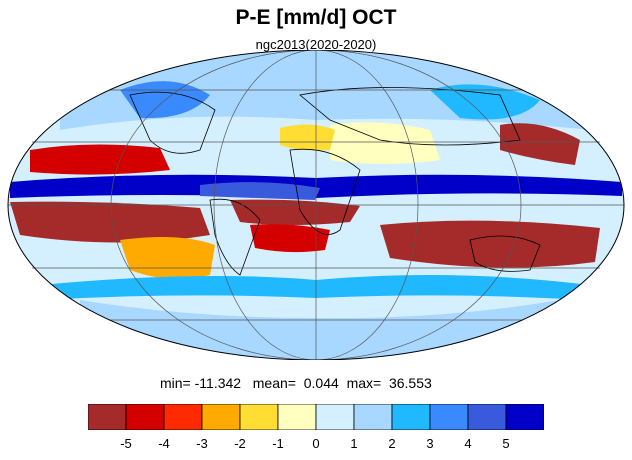 The height and width of the screenshot is (460, 632). What do you see at coordinates (410, 383) in the screenshot?
I see `max-value: 36.553` at bounding box center [410, 383].